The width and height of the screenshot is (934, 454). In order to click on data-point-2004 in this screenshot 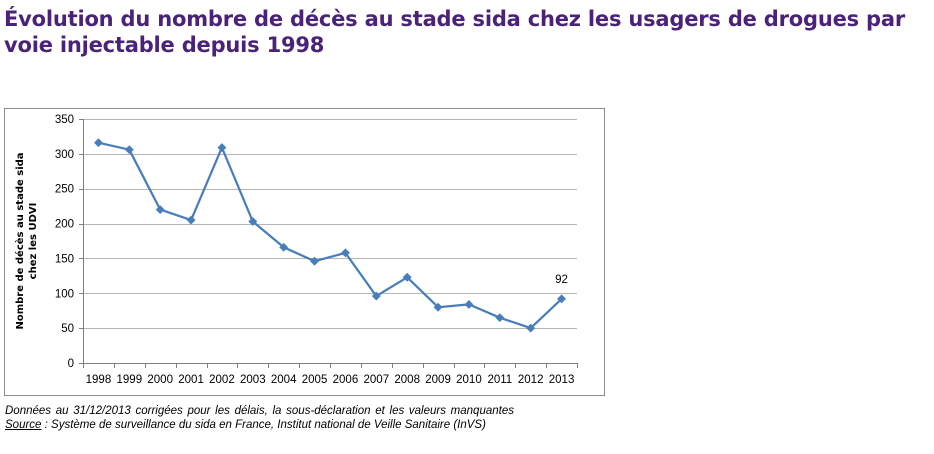, I will do `click(284, 247)`.